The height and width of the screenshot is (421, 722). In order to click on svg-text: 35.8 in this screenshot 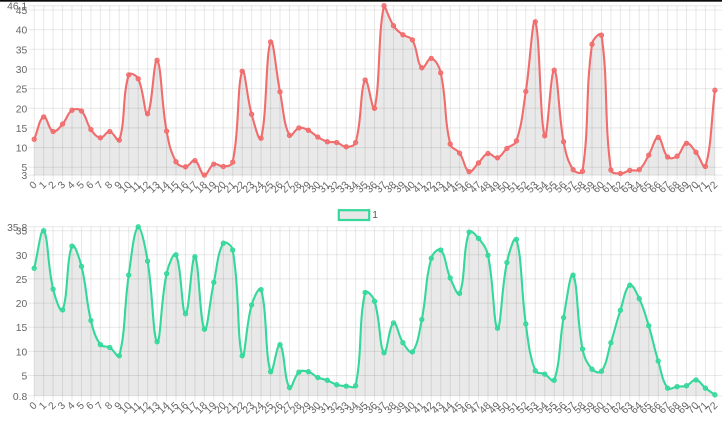, I will do `click(17, 228)`.